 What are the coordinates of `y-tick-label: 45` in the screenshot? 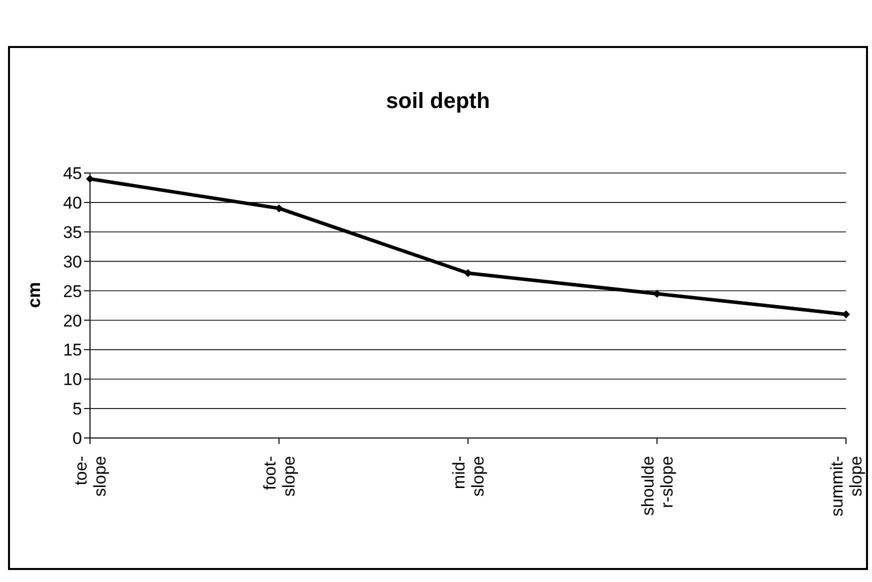 It's located at (72, 174).